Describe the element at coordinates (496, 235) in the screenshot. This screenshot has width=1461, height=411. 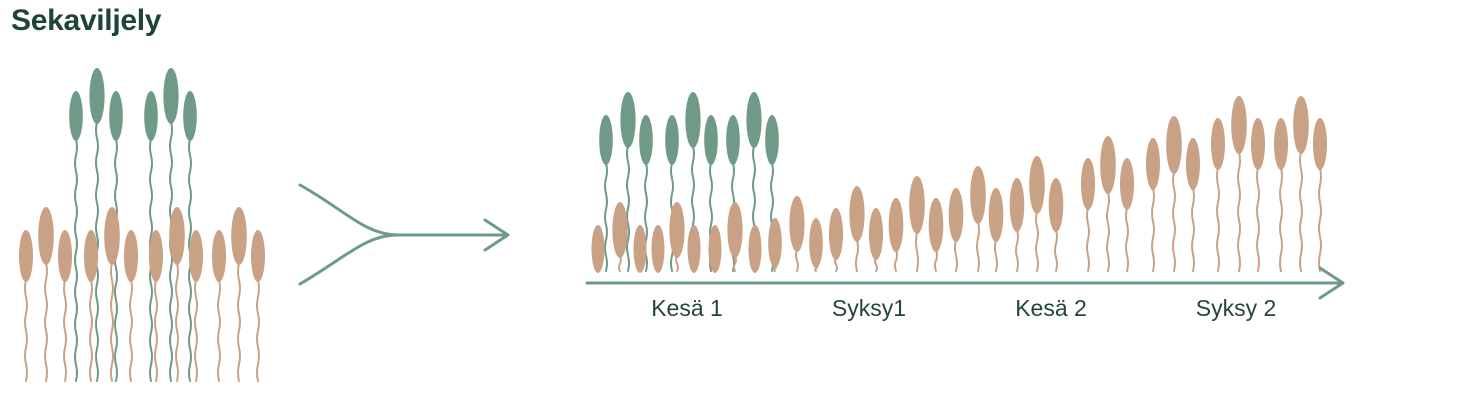
I see `merge-arrow-head` at that location.